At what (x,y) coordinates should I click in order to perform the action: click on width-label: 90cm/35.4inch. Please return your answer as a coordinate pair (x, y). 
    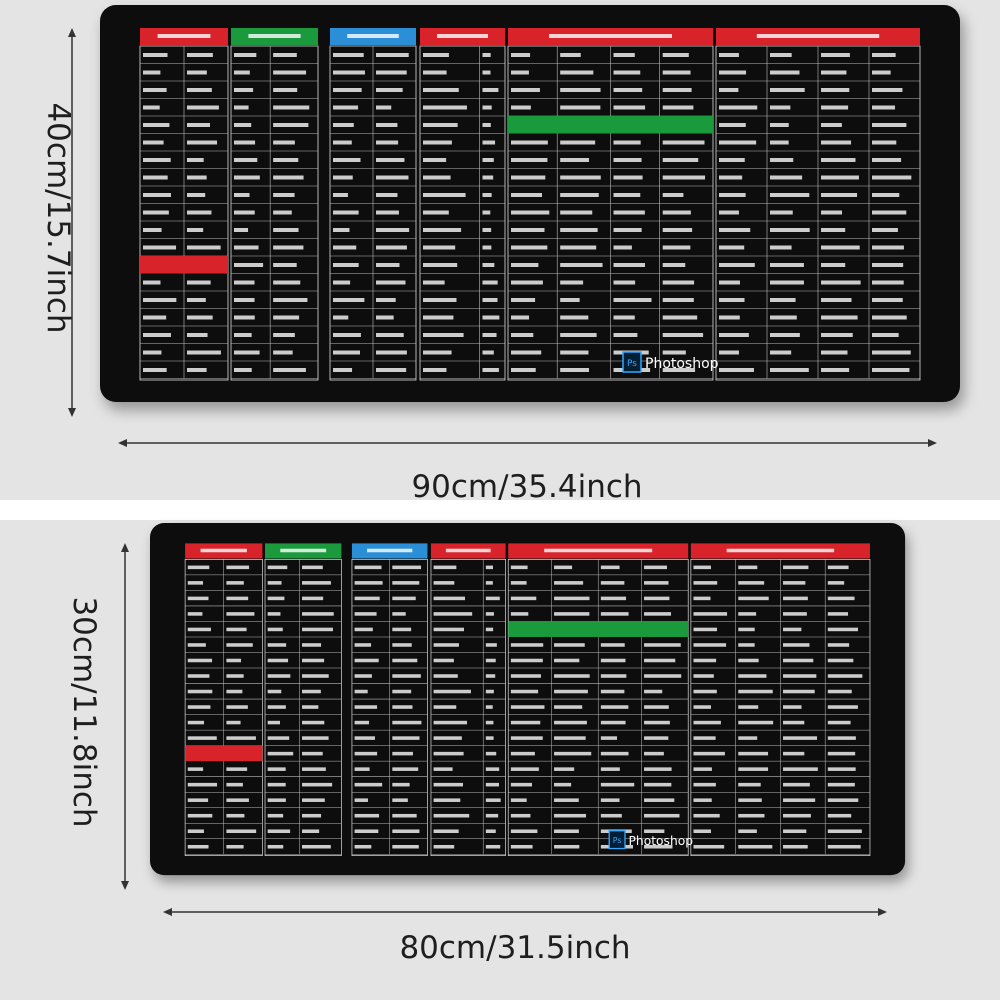
    Looking at the image, I should click on (526, 487).